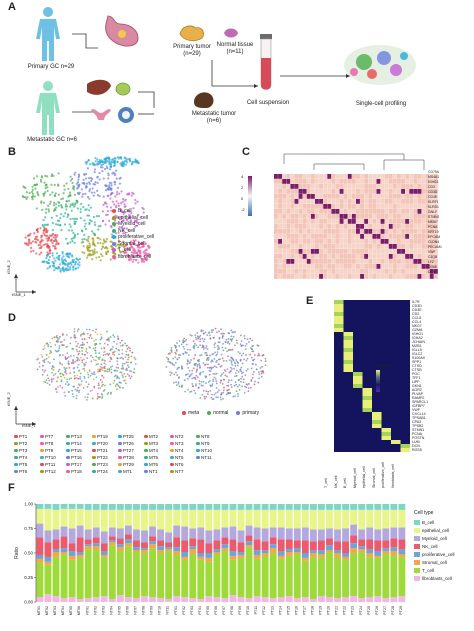  What do you see at coordinates (383, 383) in the screenshot?
I see `heatmap-e-legend-tick: 0` at bounding box center [383, 383].